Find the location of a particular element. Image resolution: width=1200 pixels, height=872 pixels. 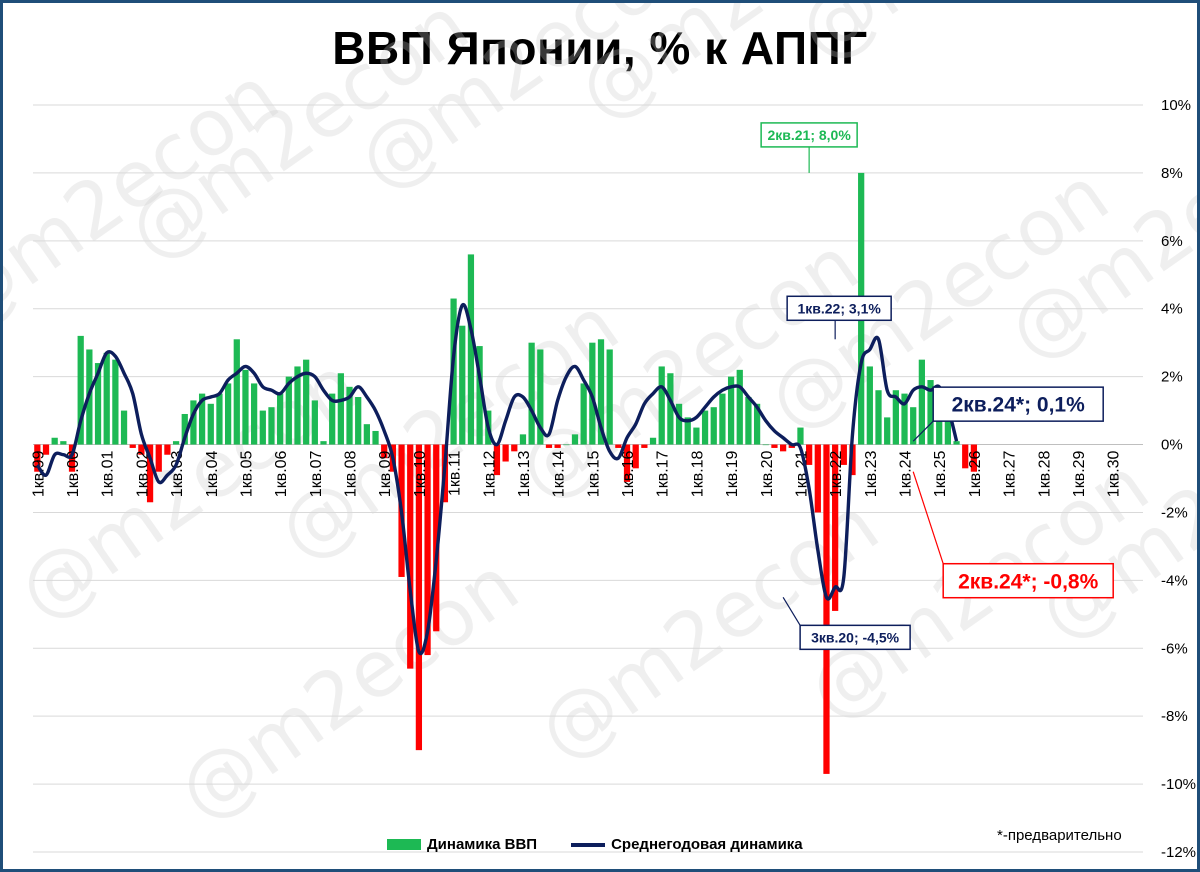

x-tick-label: 1кв.22 is located at coordinates (836, 473).